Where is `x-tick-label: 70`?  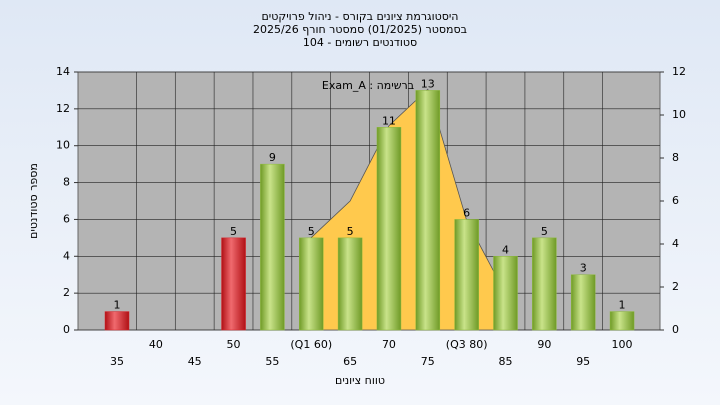 x-tick-label: 70 is located at coordinates (389, 344).